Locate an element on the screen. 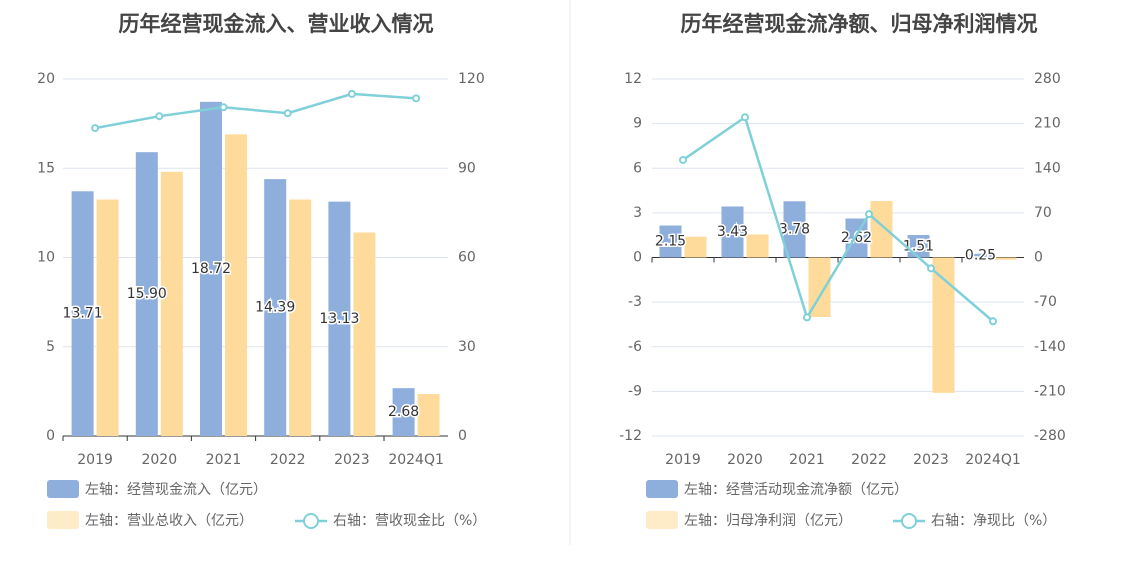  left-axis-tick: -12 is located at coordinates (630, 436).